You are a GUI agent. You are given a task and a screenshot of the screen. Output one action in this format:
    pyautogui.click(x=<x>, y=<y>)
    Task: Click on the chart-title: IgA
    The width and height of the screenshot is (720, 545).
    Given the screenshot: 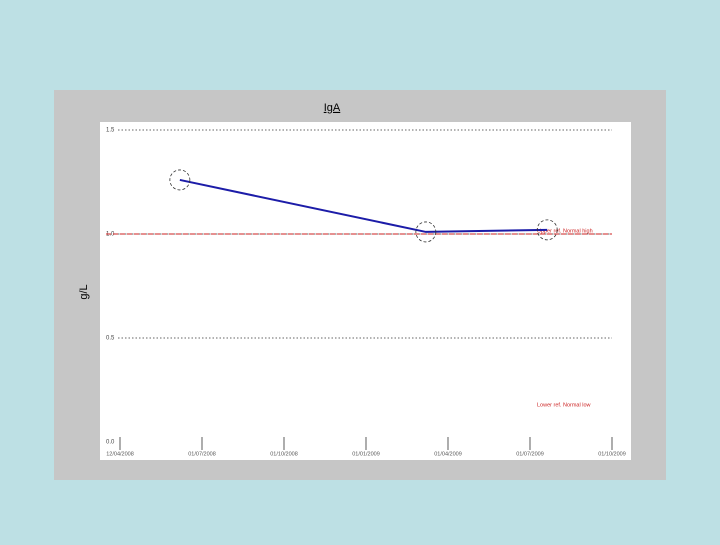 What is the action you would take?
    pyautogui.click(x=332, y=108)
    